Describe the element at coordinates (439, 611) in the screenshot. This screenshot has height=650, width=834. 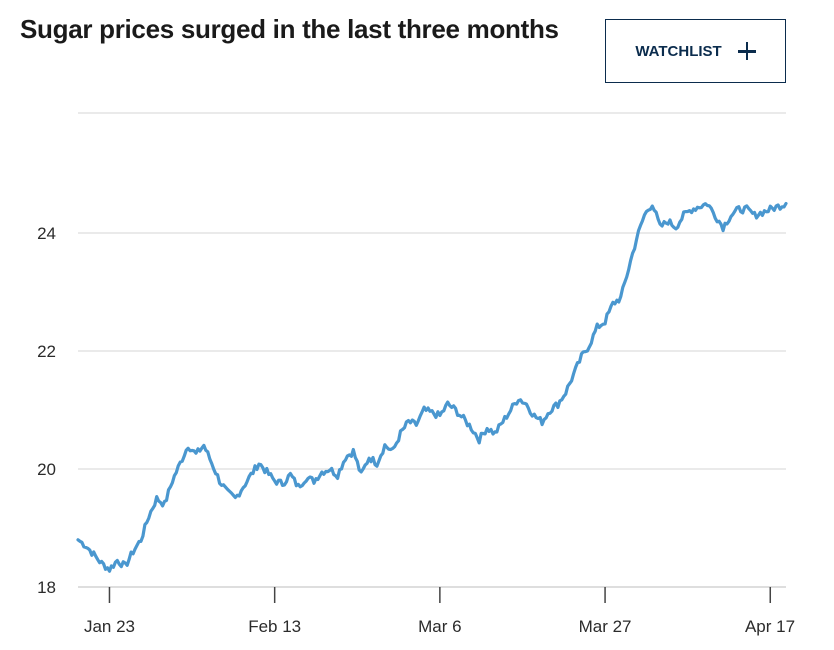
I see `x-ticks: Jan 23 Feb 13 Mar 6 Mar 27 Apr 17` at that location.